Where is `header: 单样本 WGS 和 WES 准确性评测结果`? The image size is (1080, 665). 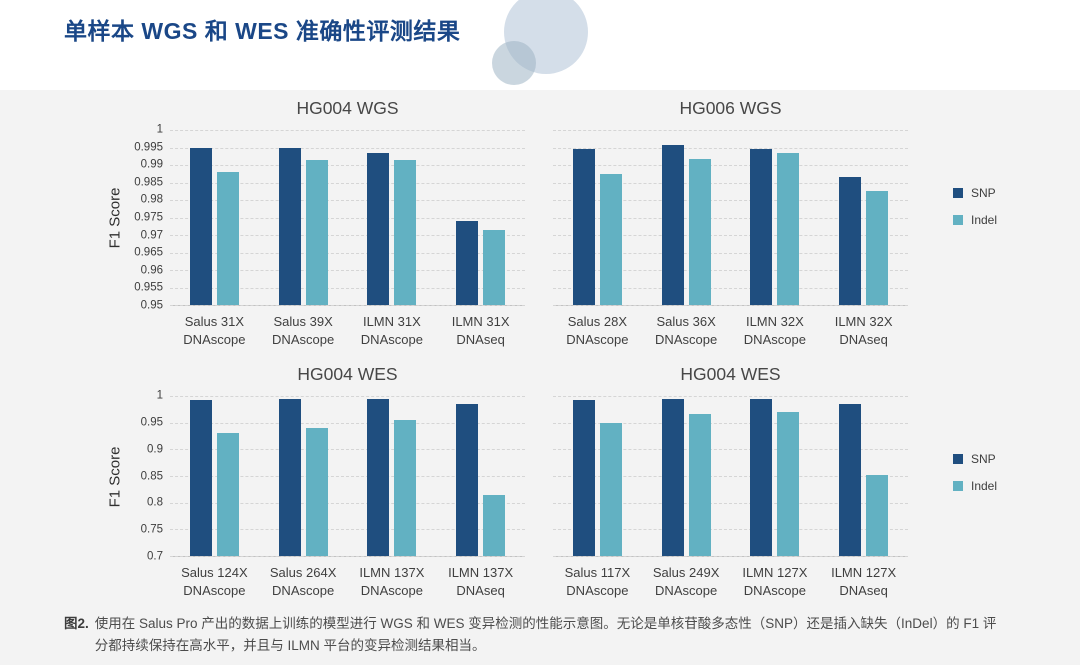
header: 单样本 WGS 和 WES 准确性评测结果 is located at coordinates (540, 45).